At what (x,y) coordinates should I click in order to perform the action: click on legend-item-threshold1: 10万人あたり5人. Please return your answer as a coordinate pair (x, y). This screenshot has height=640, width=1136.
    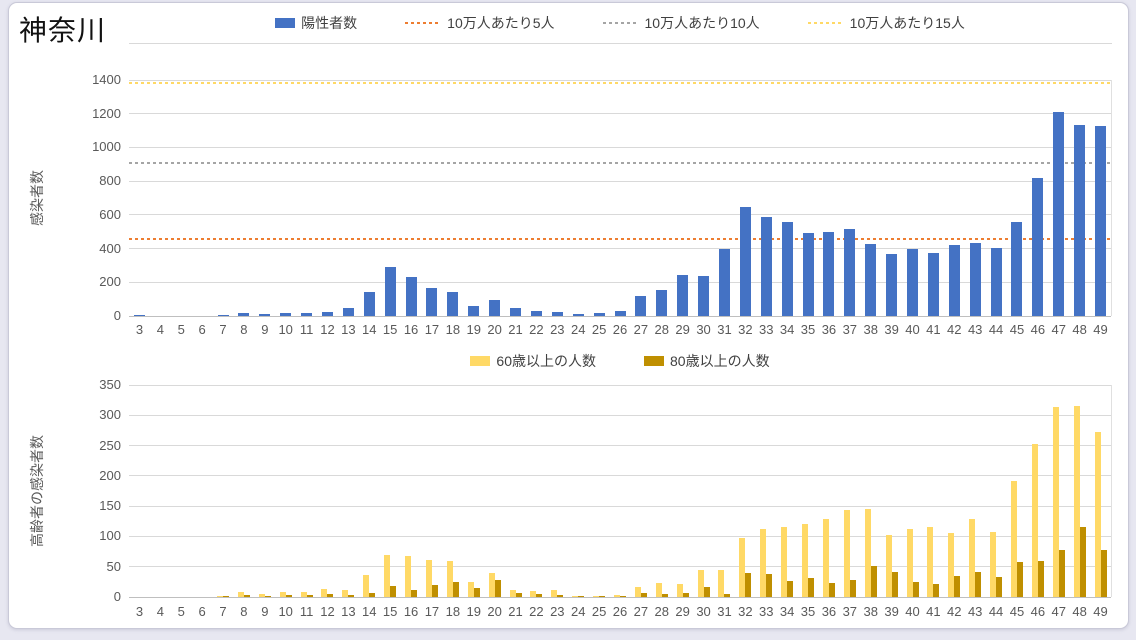
    Looking at the image, I should click on (480, 23).